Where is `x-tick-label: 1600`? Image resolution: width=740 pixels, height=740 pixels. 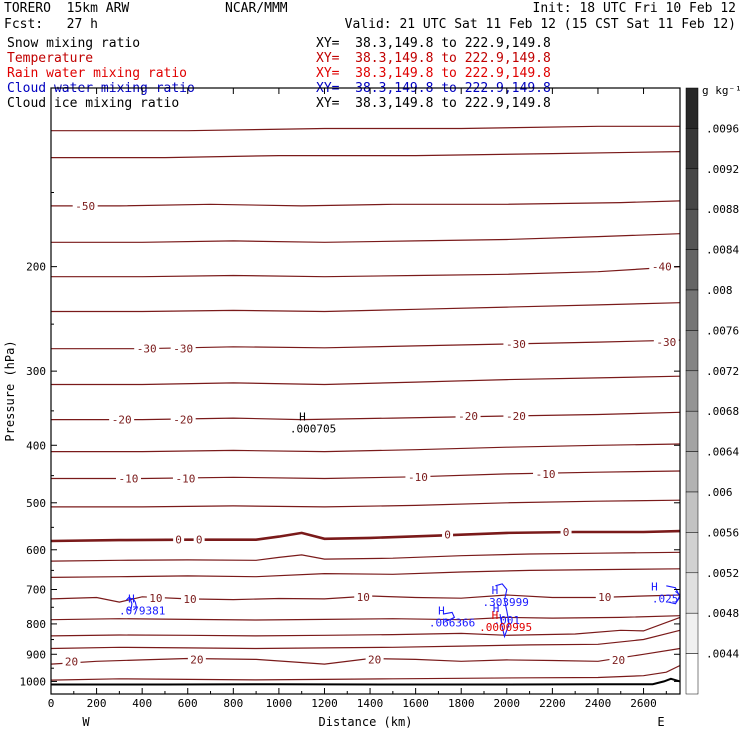
x-tick-label: 1600 is located at coordinates (415, 703).